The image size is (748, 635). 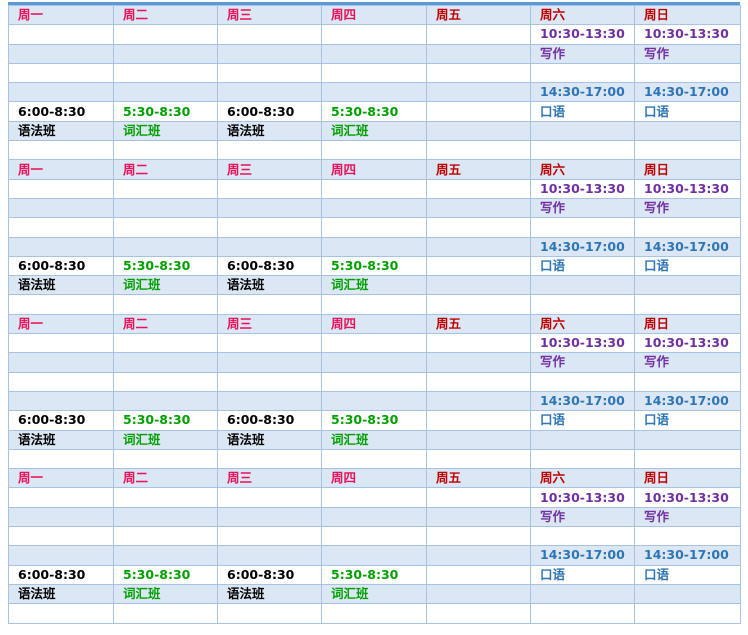 What do you see at coordinates (374, 324) in the screenshot?
I see `day-header-thu: 周四` at bounding box center [374, 324].